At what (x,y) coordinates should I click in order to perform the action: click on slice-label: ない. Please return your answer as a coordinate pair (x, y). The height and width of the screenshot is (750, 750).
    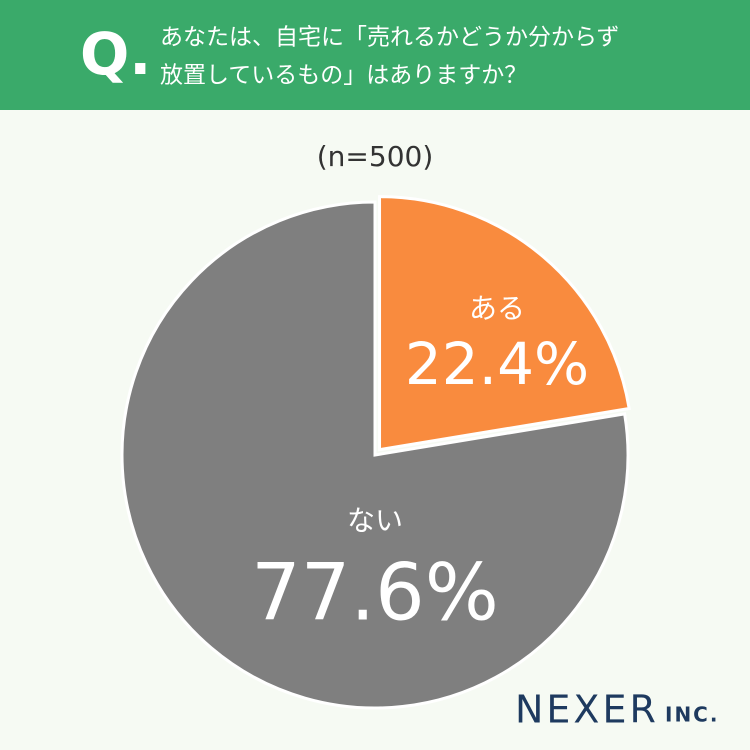
    Looking at the image, I should click on (375, 520).